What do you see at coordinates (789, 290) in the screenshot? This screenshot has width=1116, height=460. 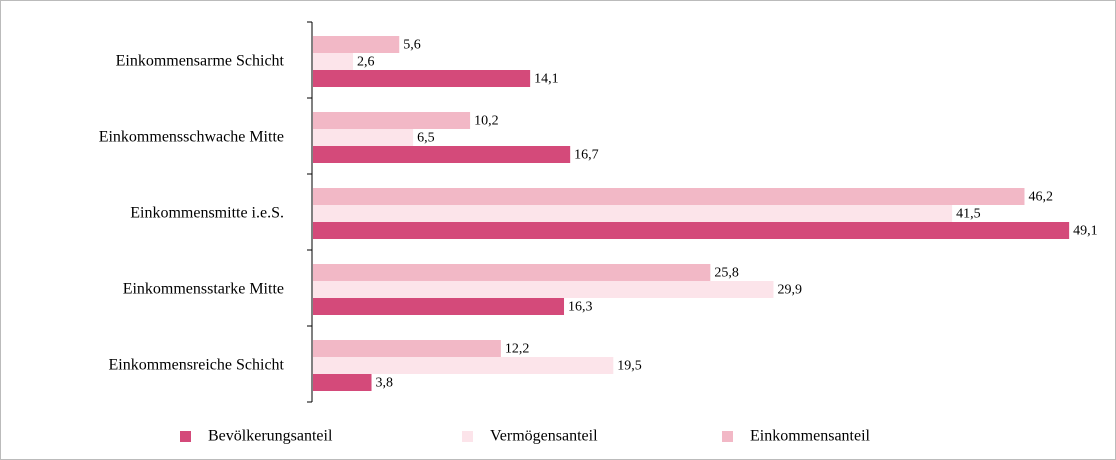 I see `value-label: 29,9` at bounding box center [789, 290].